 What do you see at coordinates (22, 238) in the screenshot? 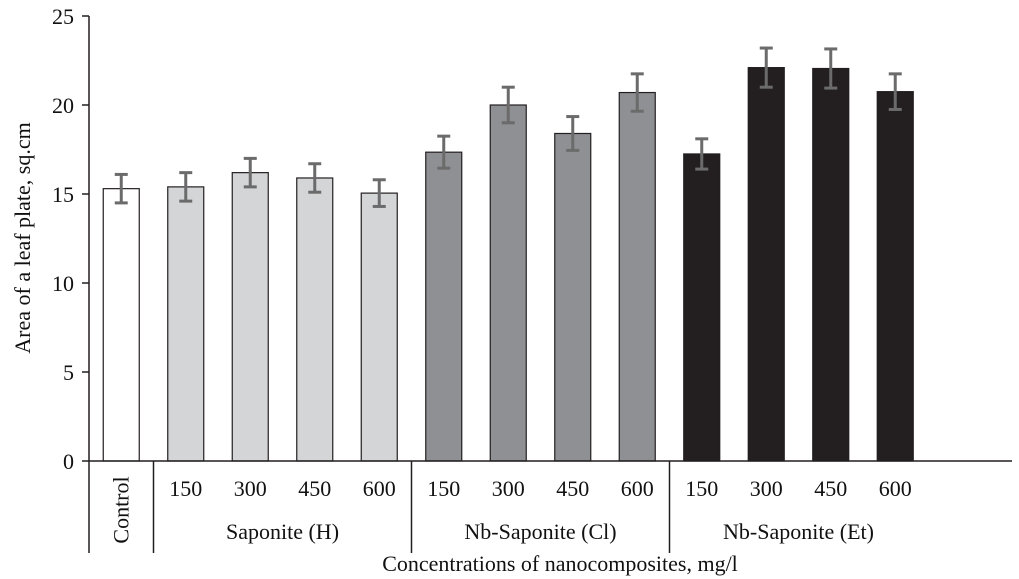
I see `y-axis-title: Area of a leaf plate, sq.cm` at bounding box center [22, 238].